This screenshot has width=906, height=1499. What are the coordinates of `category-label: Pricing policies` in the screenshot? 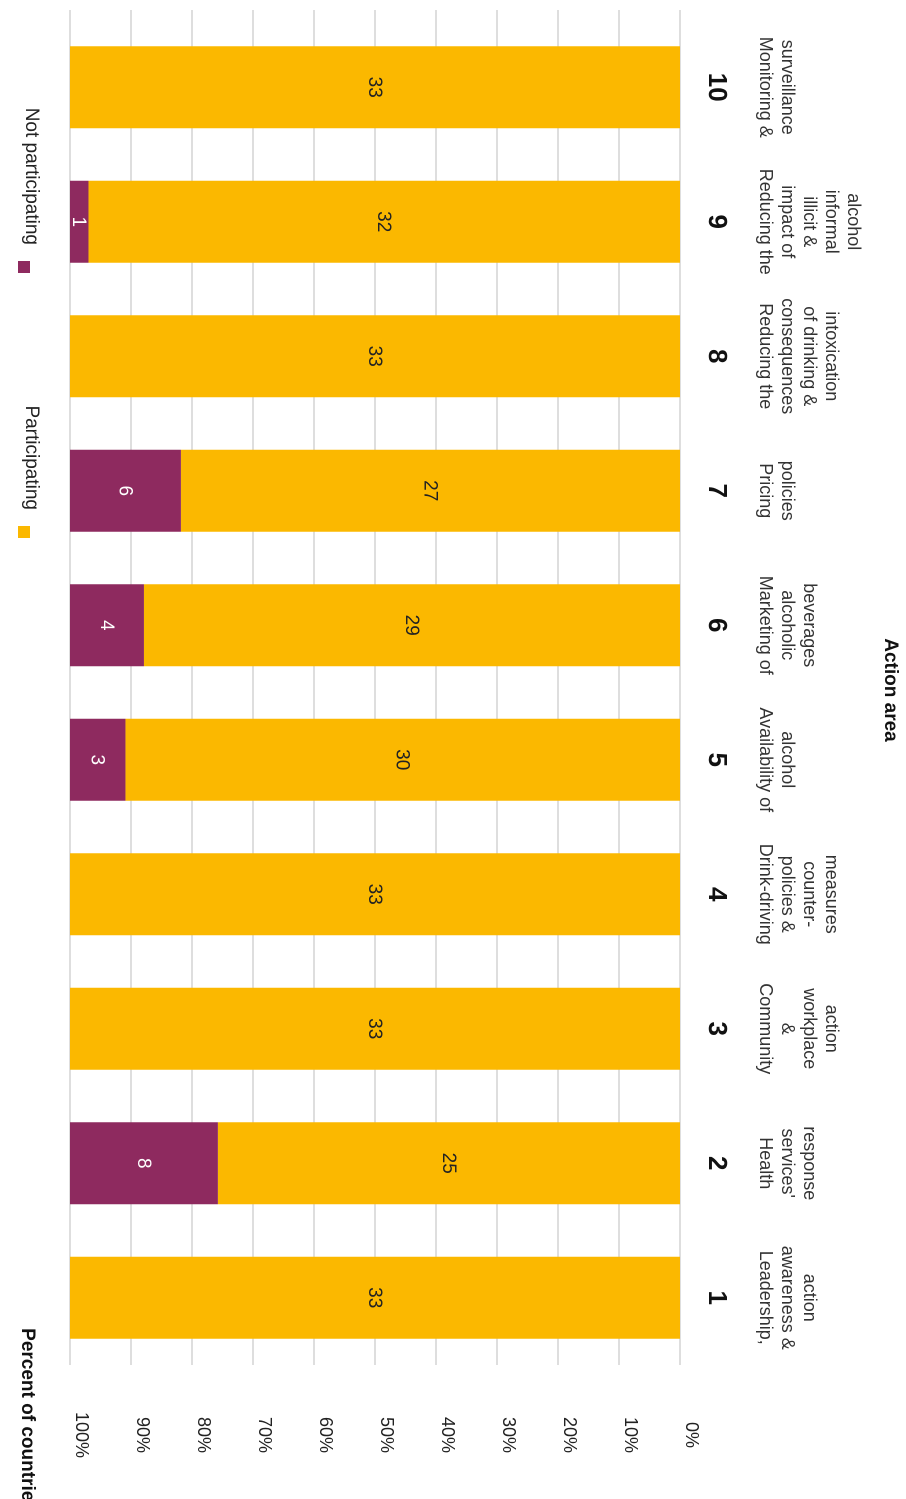 It's located at (777, 491).